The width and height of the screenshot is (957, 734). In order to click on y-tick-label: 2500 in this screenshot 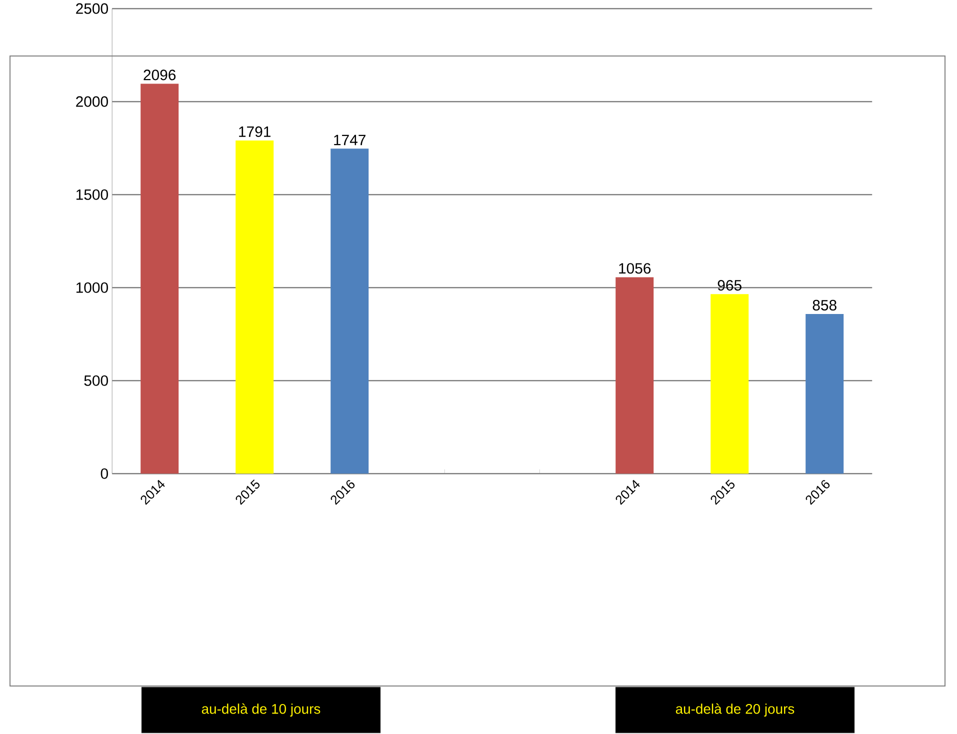, I will do `click(92, 8)`.